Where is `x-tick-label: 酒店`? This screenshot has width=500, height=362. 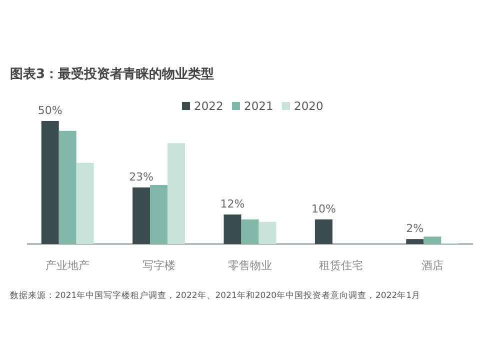
x-tick-label: 酒店 is located at coordinates (432, 265).